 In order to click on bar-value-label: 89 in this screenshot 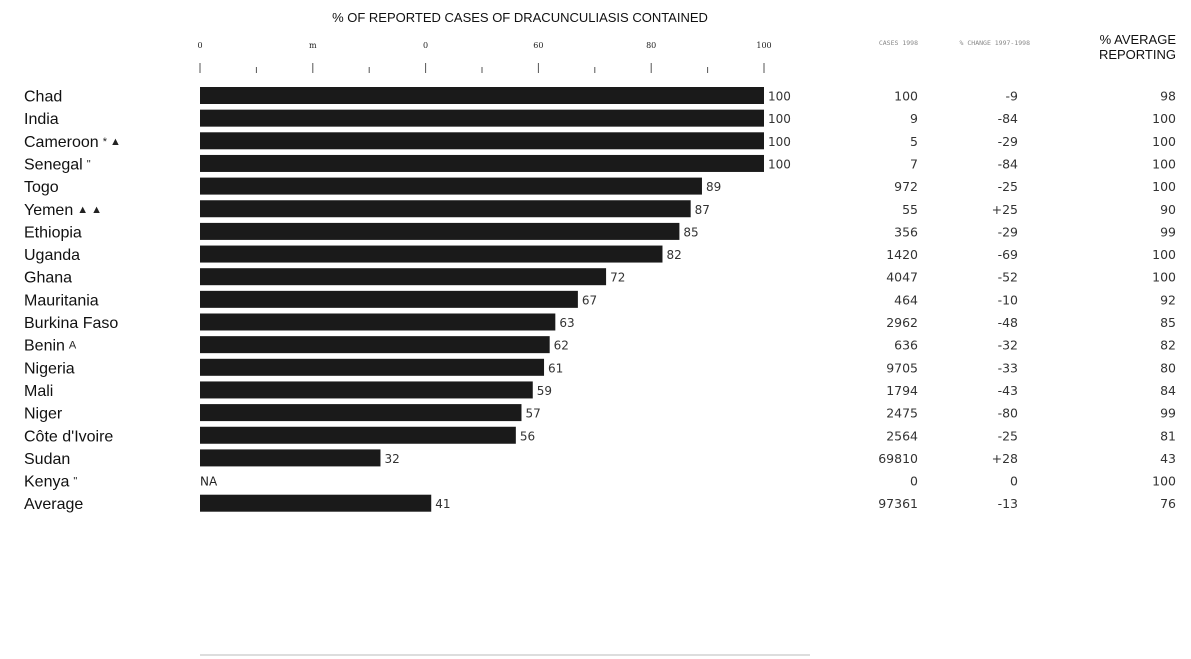, I will do `click(713, 187)`.